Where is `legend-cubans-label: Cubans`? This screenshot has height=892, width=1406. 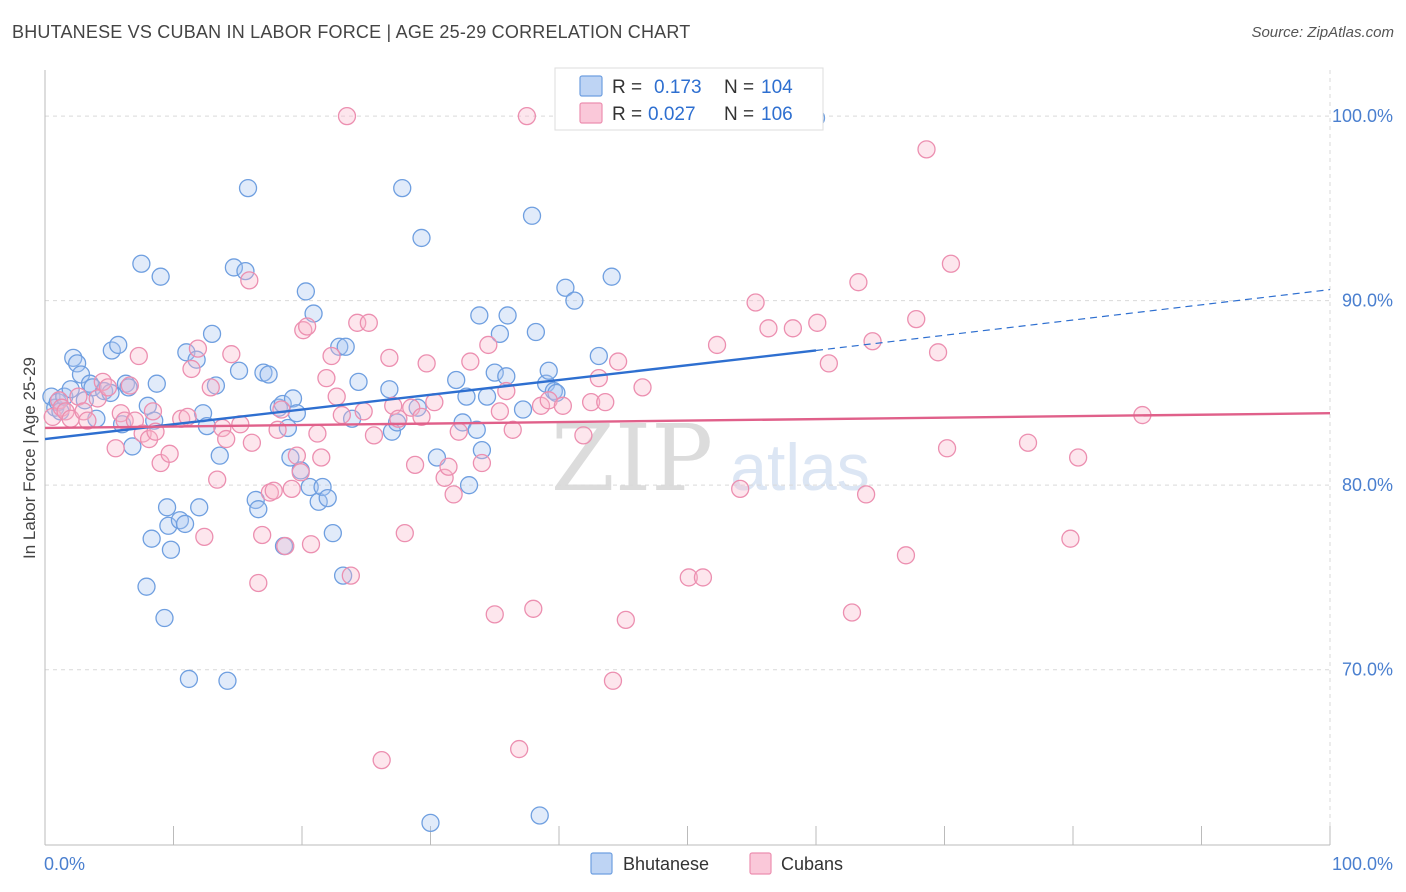 legend-cubans-label: Cubans is located at coordinates (812, 864).